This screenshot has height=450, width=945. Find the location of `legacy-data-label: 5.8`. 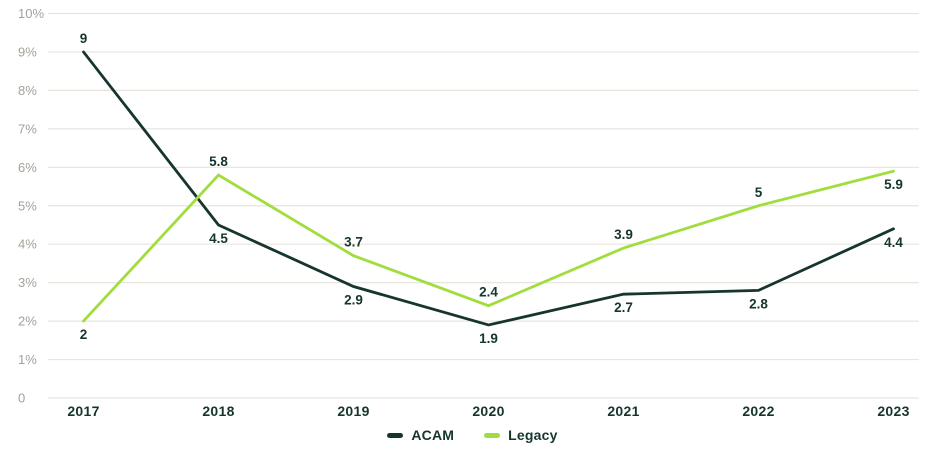

legacy-data-label: 5.8 is located at coordinates (218, 161).